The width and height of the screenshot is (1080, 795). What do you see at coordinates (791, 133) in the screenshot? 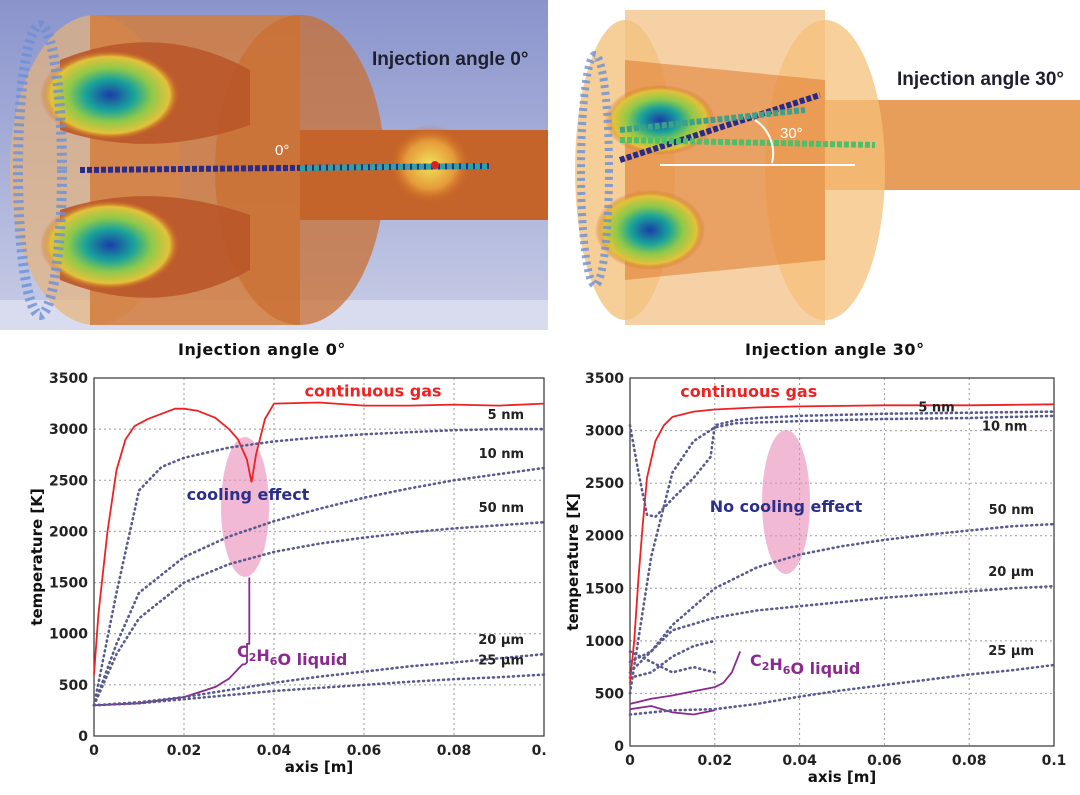
I see `angle-label-30: 30°` at bounding box center [791, 133].